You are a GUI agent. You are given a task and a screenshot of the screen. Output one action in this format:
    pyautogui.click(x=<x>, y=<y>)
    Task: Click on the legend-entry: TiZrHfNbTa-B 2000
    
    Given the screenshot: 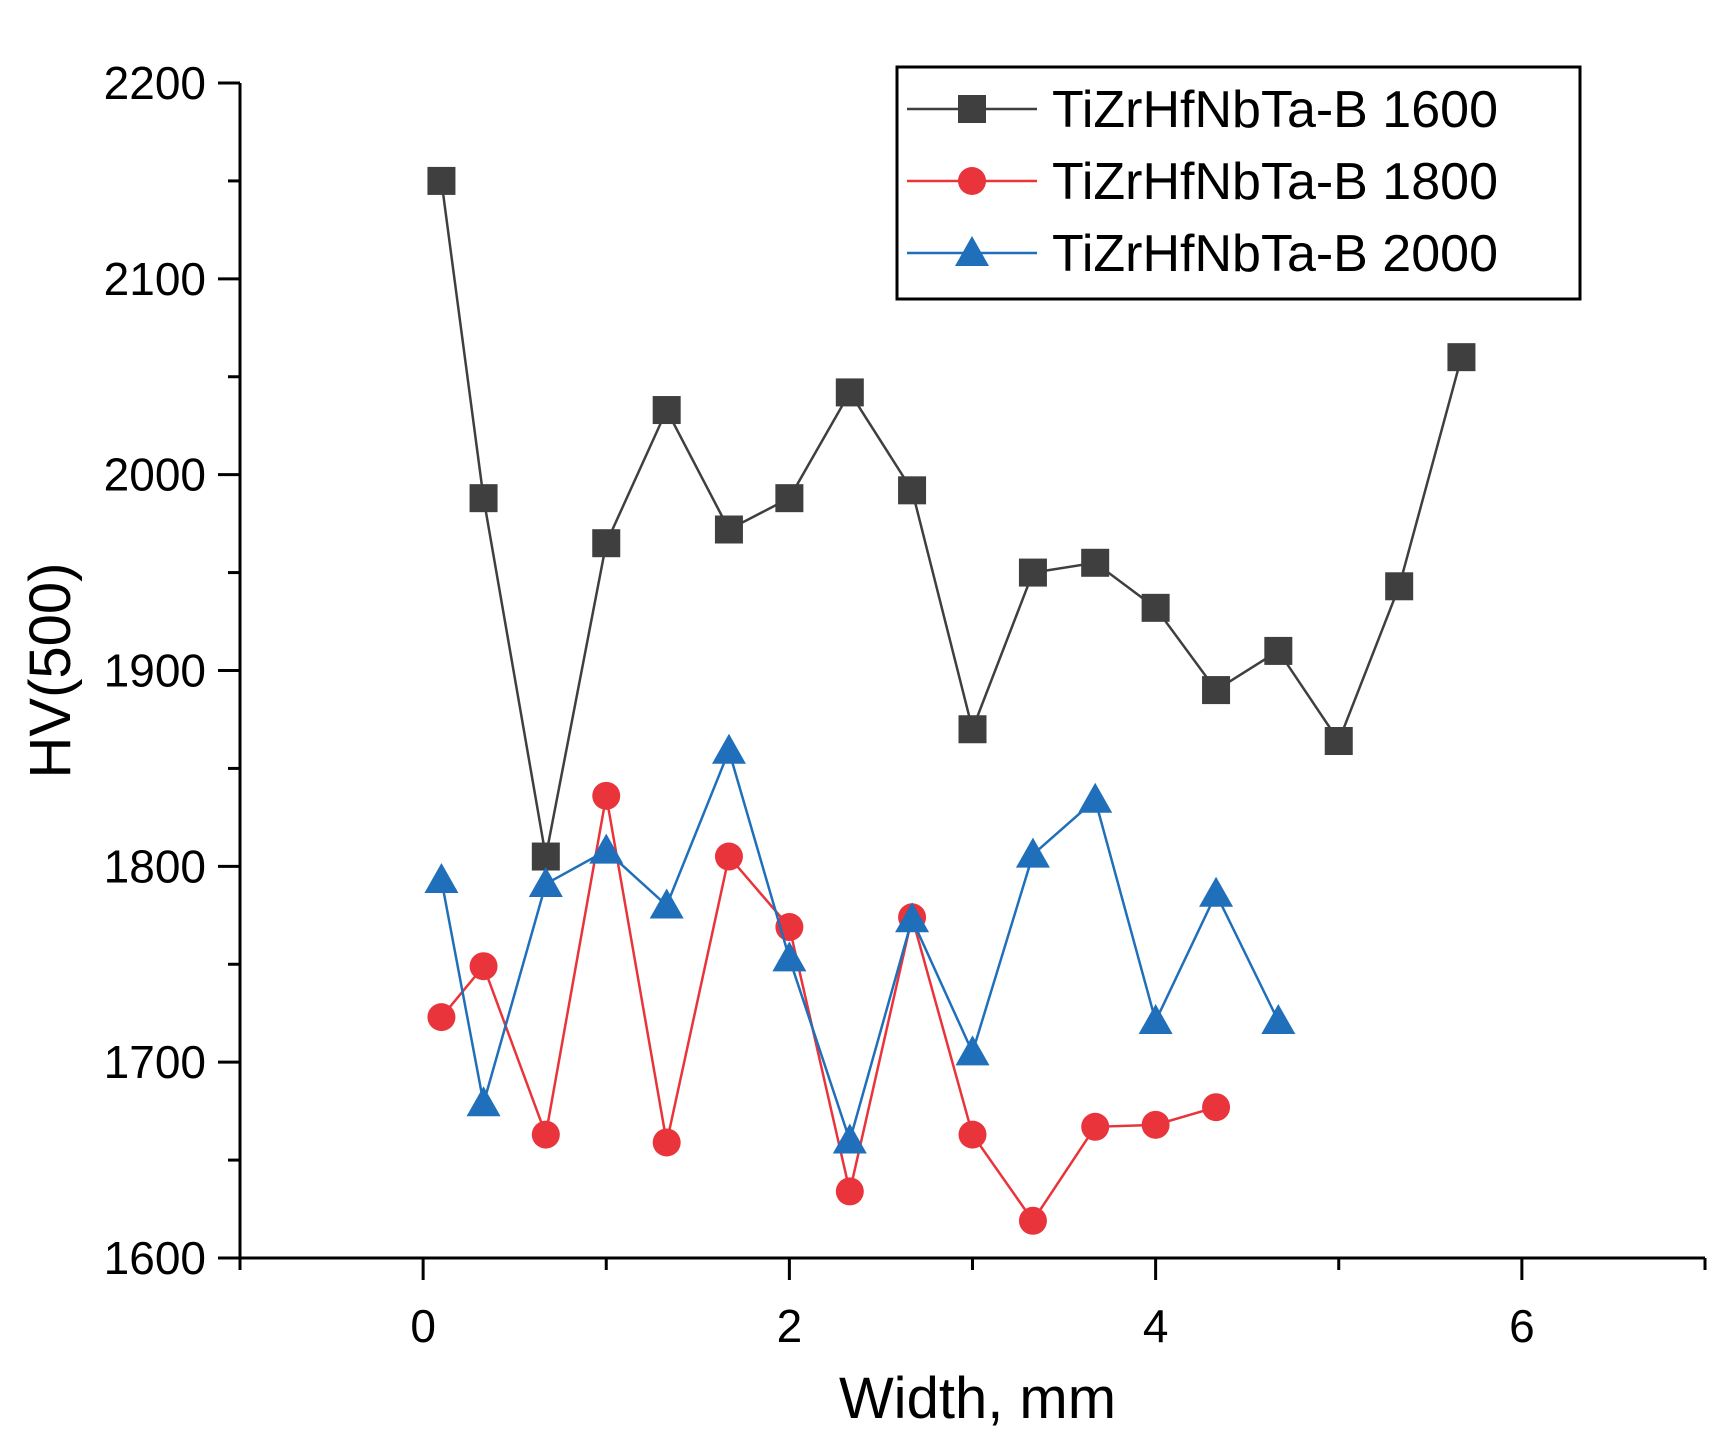 What is the action you would take?
    pyautogui.click(x=1202, y=254)
    